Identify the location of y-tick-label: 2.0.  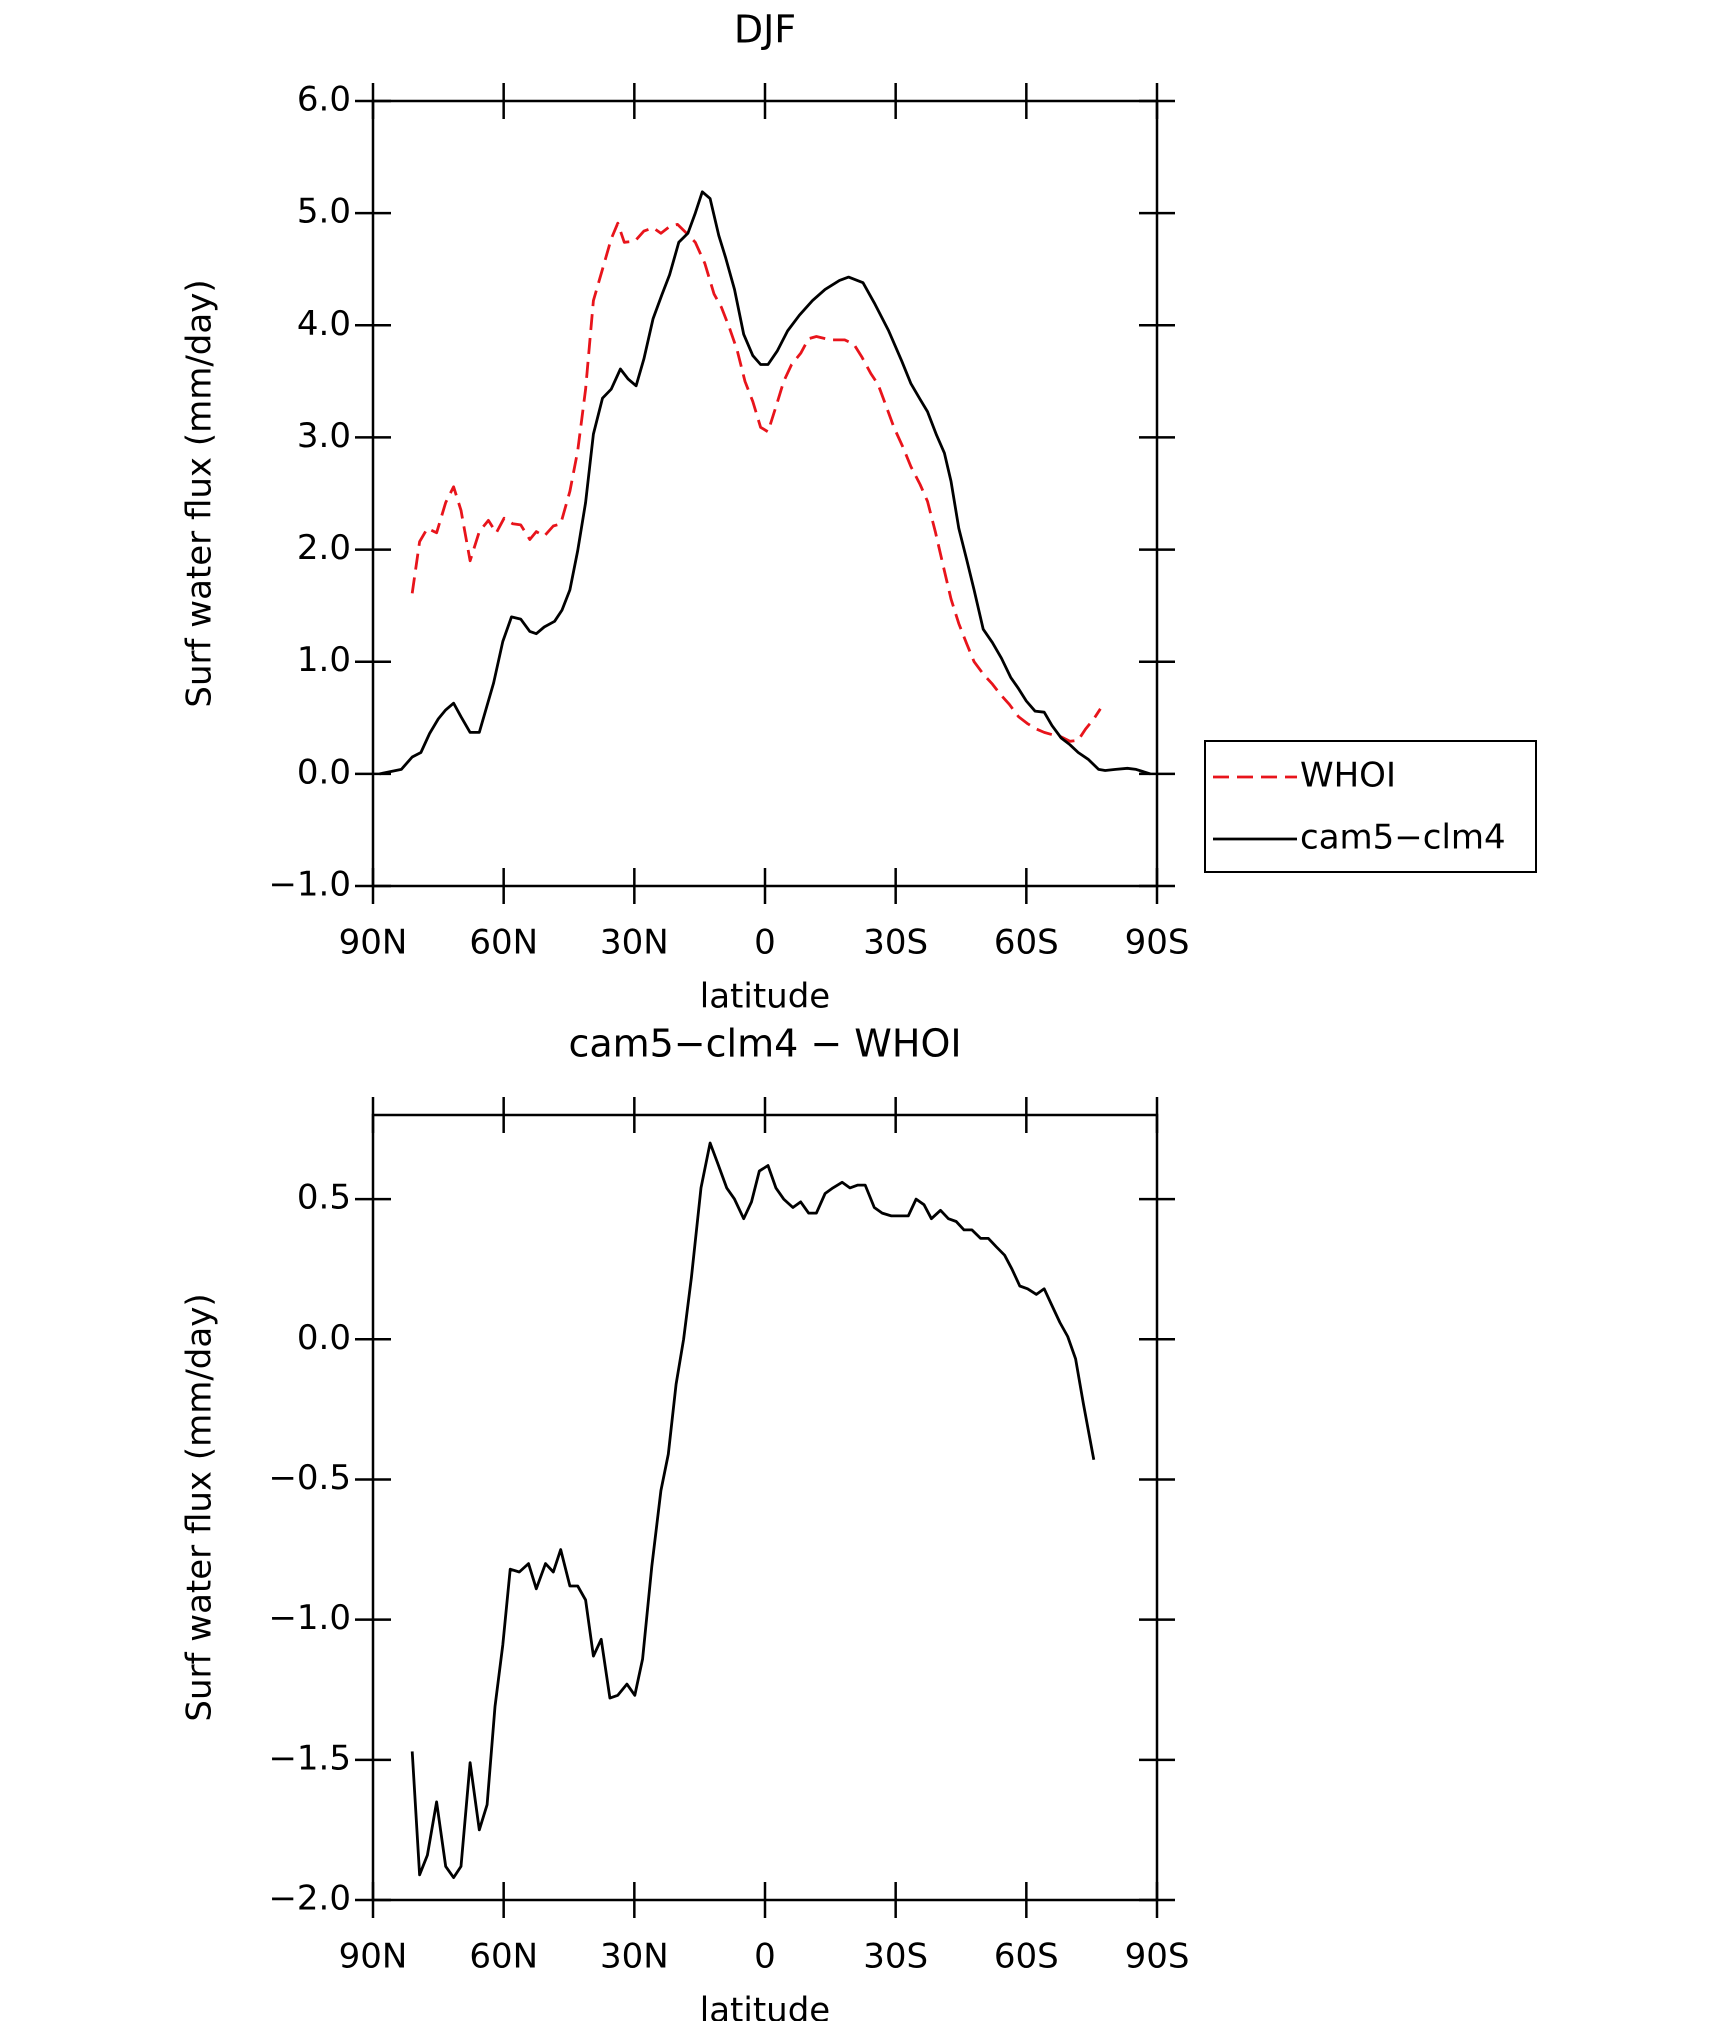
(324, 548).